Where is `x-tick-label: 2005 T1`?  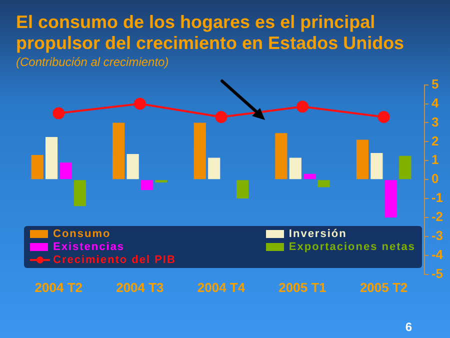
x-tick-label: 2005 T1 is located at coordinates (302, 287).